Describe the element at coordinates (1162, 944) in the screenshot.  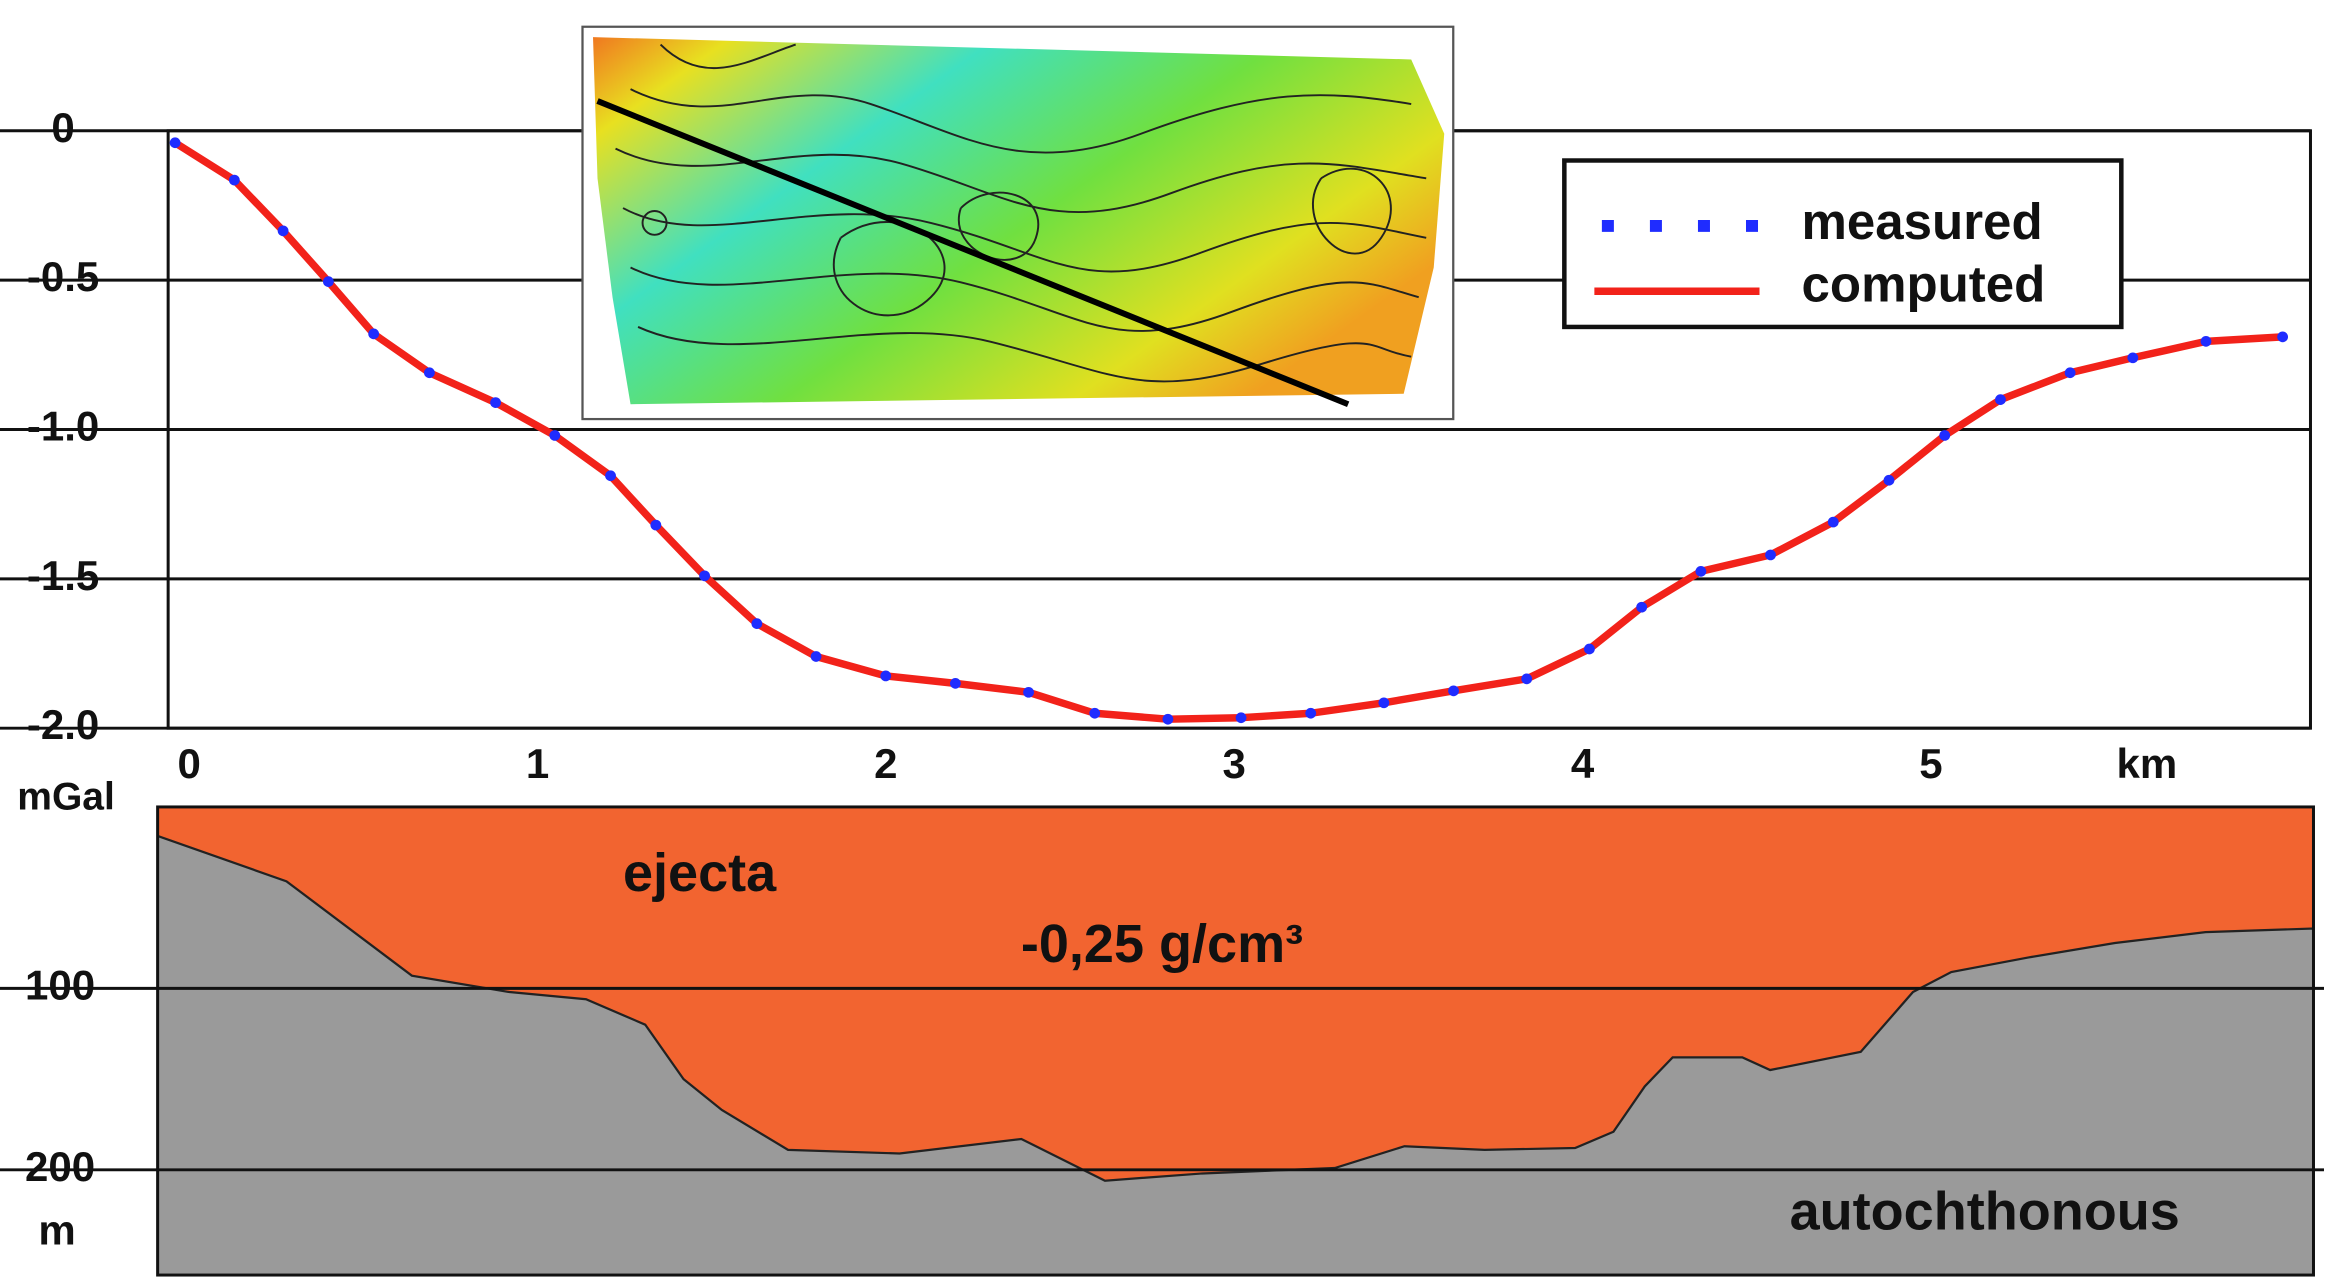
I see `annotation: -0,25 g/cm³` at that location.